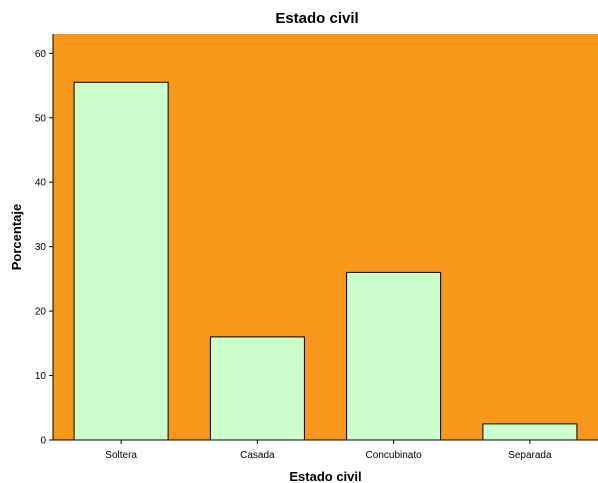 Image resolution: width=598 pixels, height=483 pixels. What do you see at coordinates (41, 312) in the screenshot?
I see `y-tick-label: 20` at bounding box center [41, 312].